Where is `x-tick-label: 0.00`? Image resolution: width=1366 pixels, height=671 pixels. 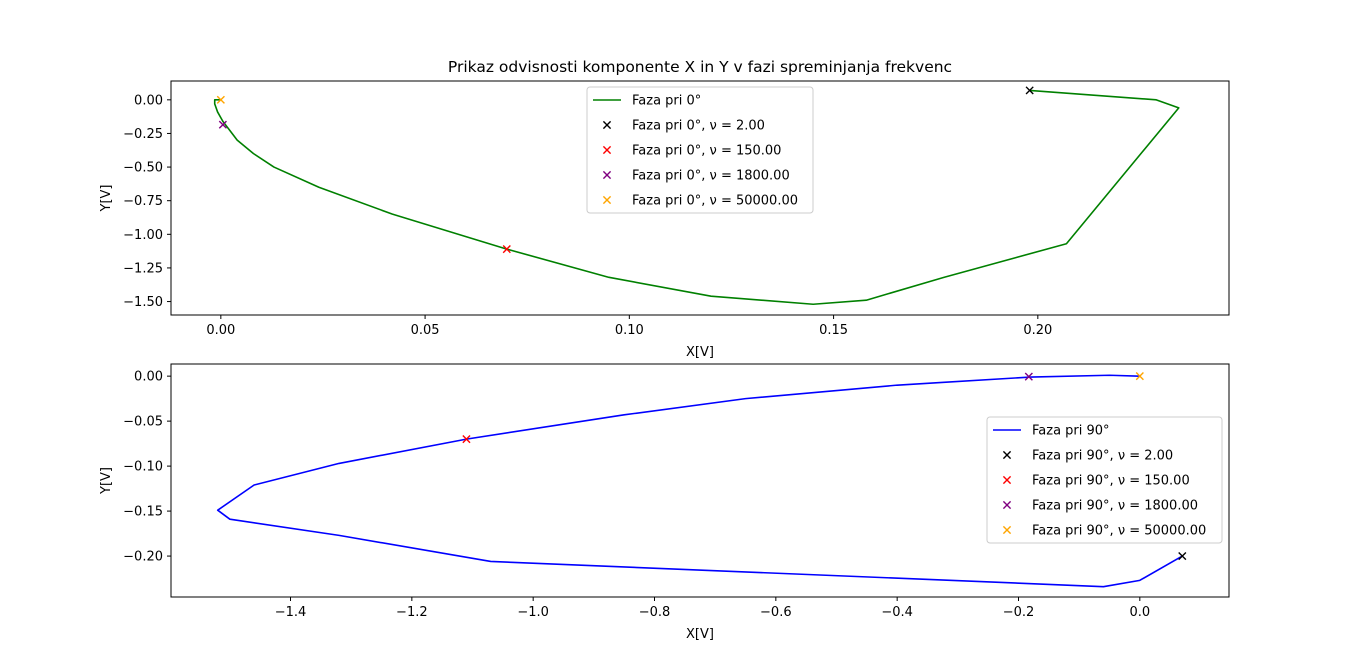 x-tick-label: 0.00 is located at coordinates (220, 330).